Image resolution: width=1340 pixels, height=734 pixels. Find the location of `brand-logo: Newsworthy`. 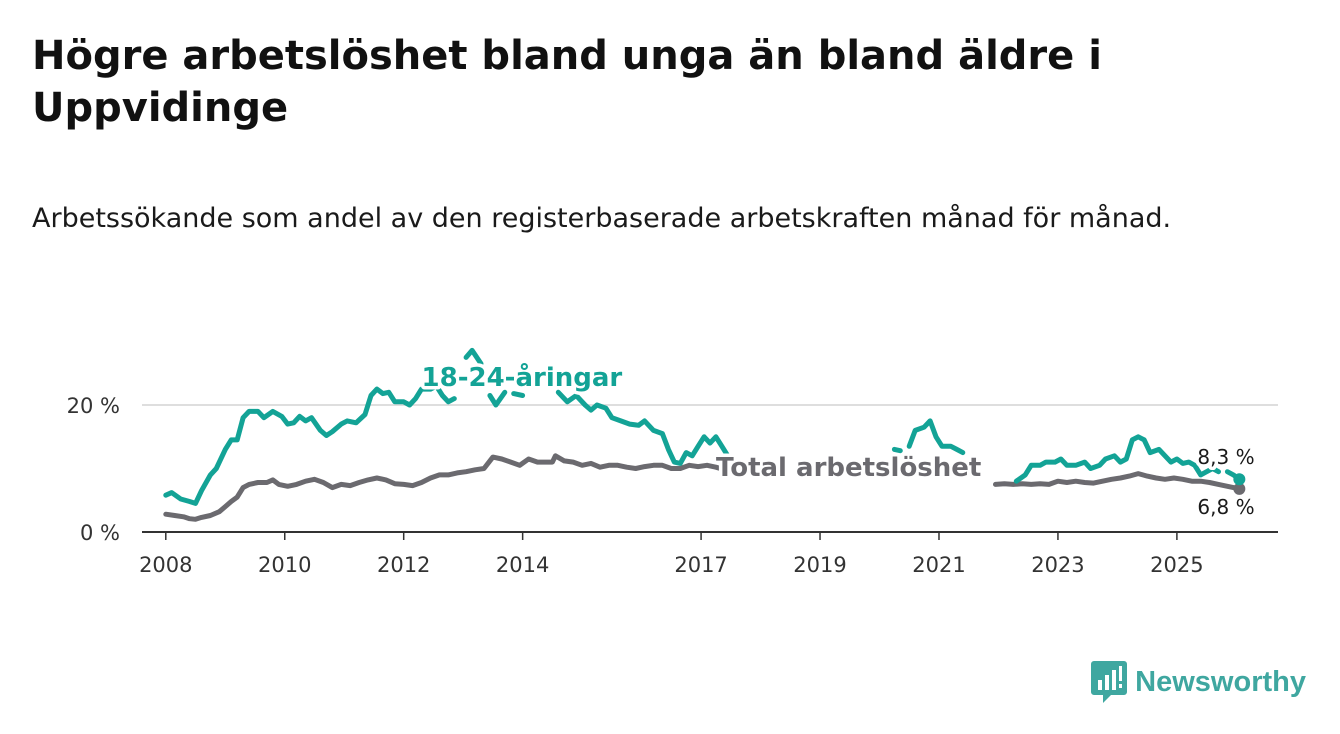

brand-logo: Newsworthy is located at coordinates (1198, 682).